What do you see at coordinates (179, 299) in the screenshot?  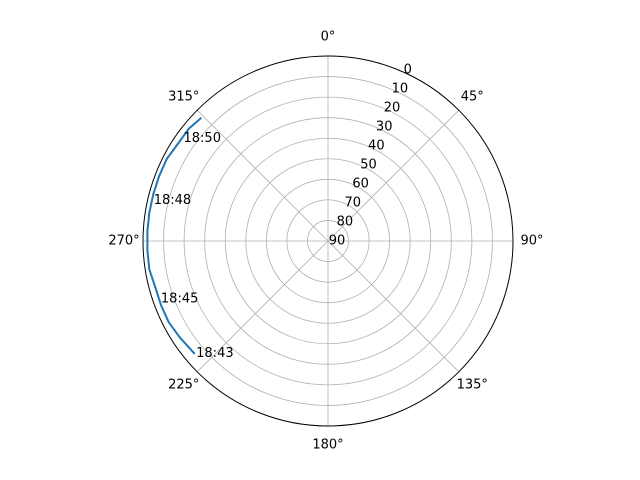 I see `time-annotation-1: 18:45` at bounding box center [179, 299].